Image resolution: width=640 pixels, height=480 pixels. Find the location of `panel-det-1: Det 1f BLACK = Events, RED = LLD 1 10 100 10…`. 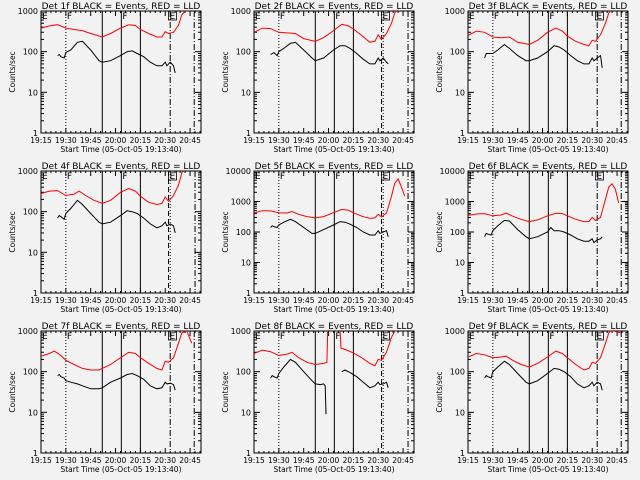

panel-det-1: Det 1f BLACK = Events, RED = LLD 1 10 100 10… is located at coordinates (105, 78).